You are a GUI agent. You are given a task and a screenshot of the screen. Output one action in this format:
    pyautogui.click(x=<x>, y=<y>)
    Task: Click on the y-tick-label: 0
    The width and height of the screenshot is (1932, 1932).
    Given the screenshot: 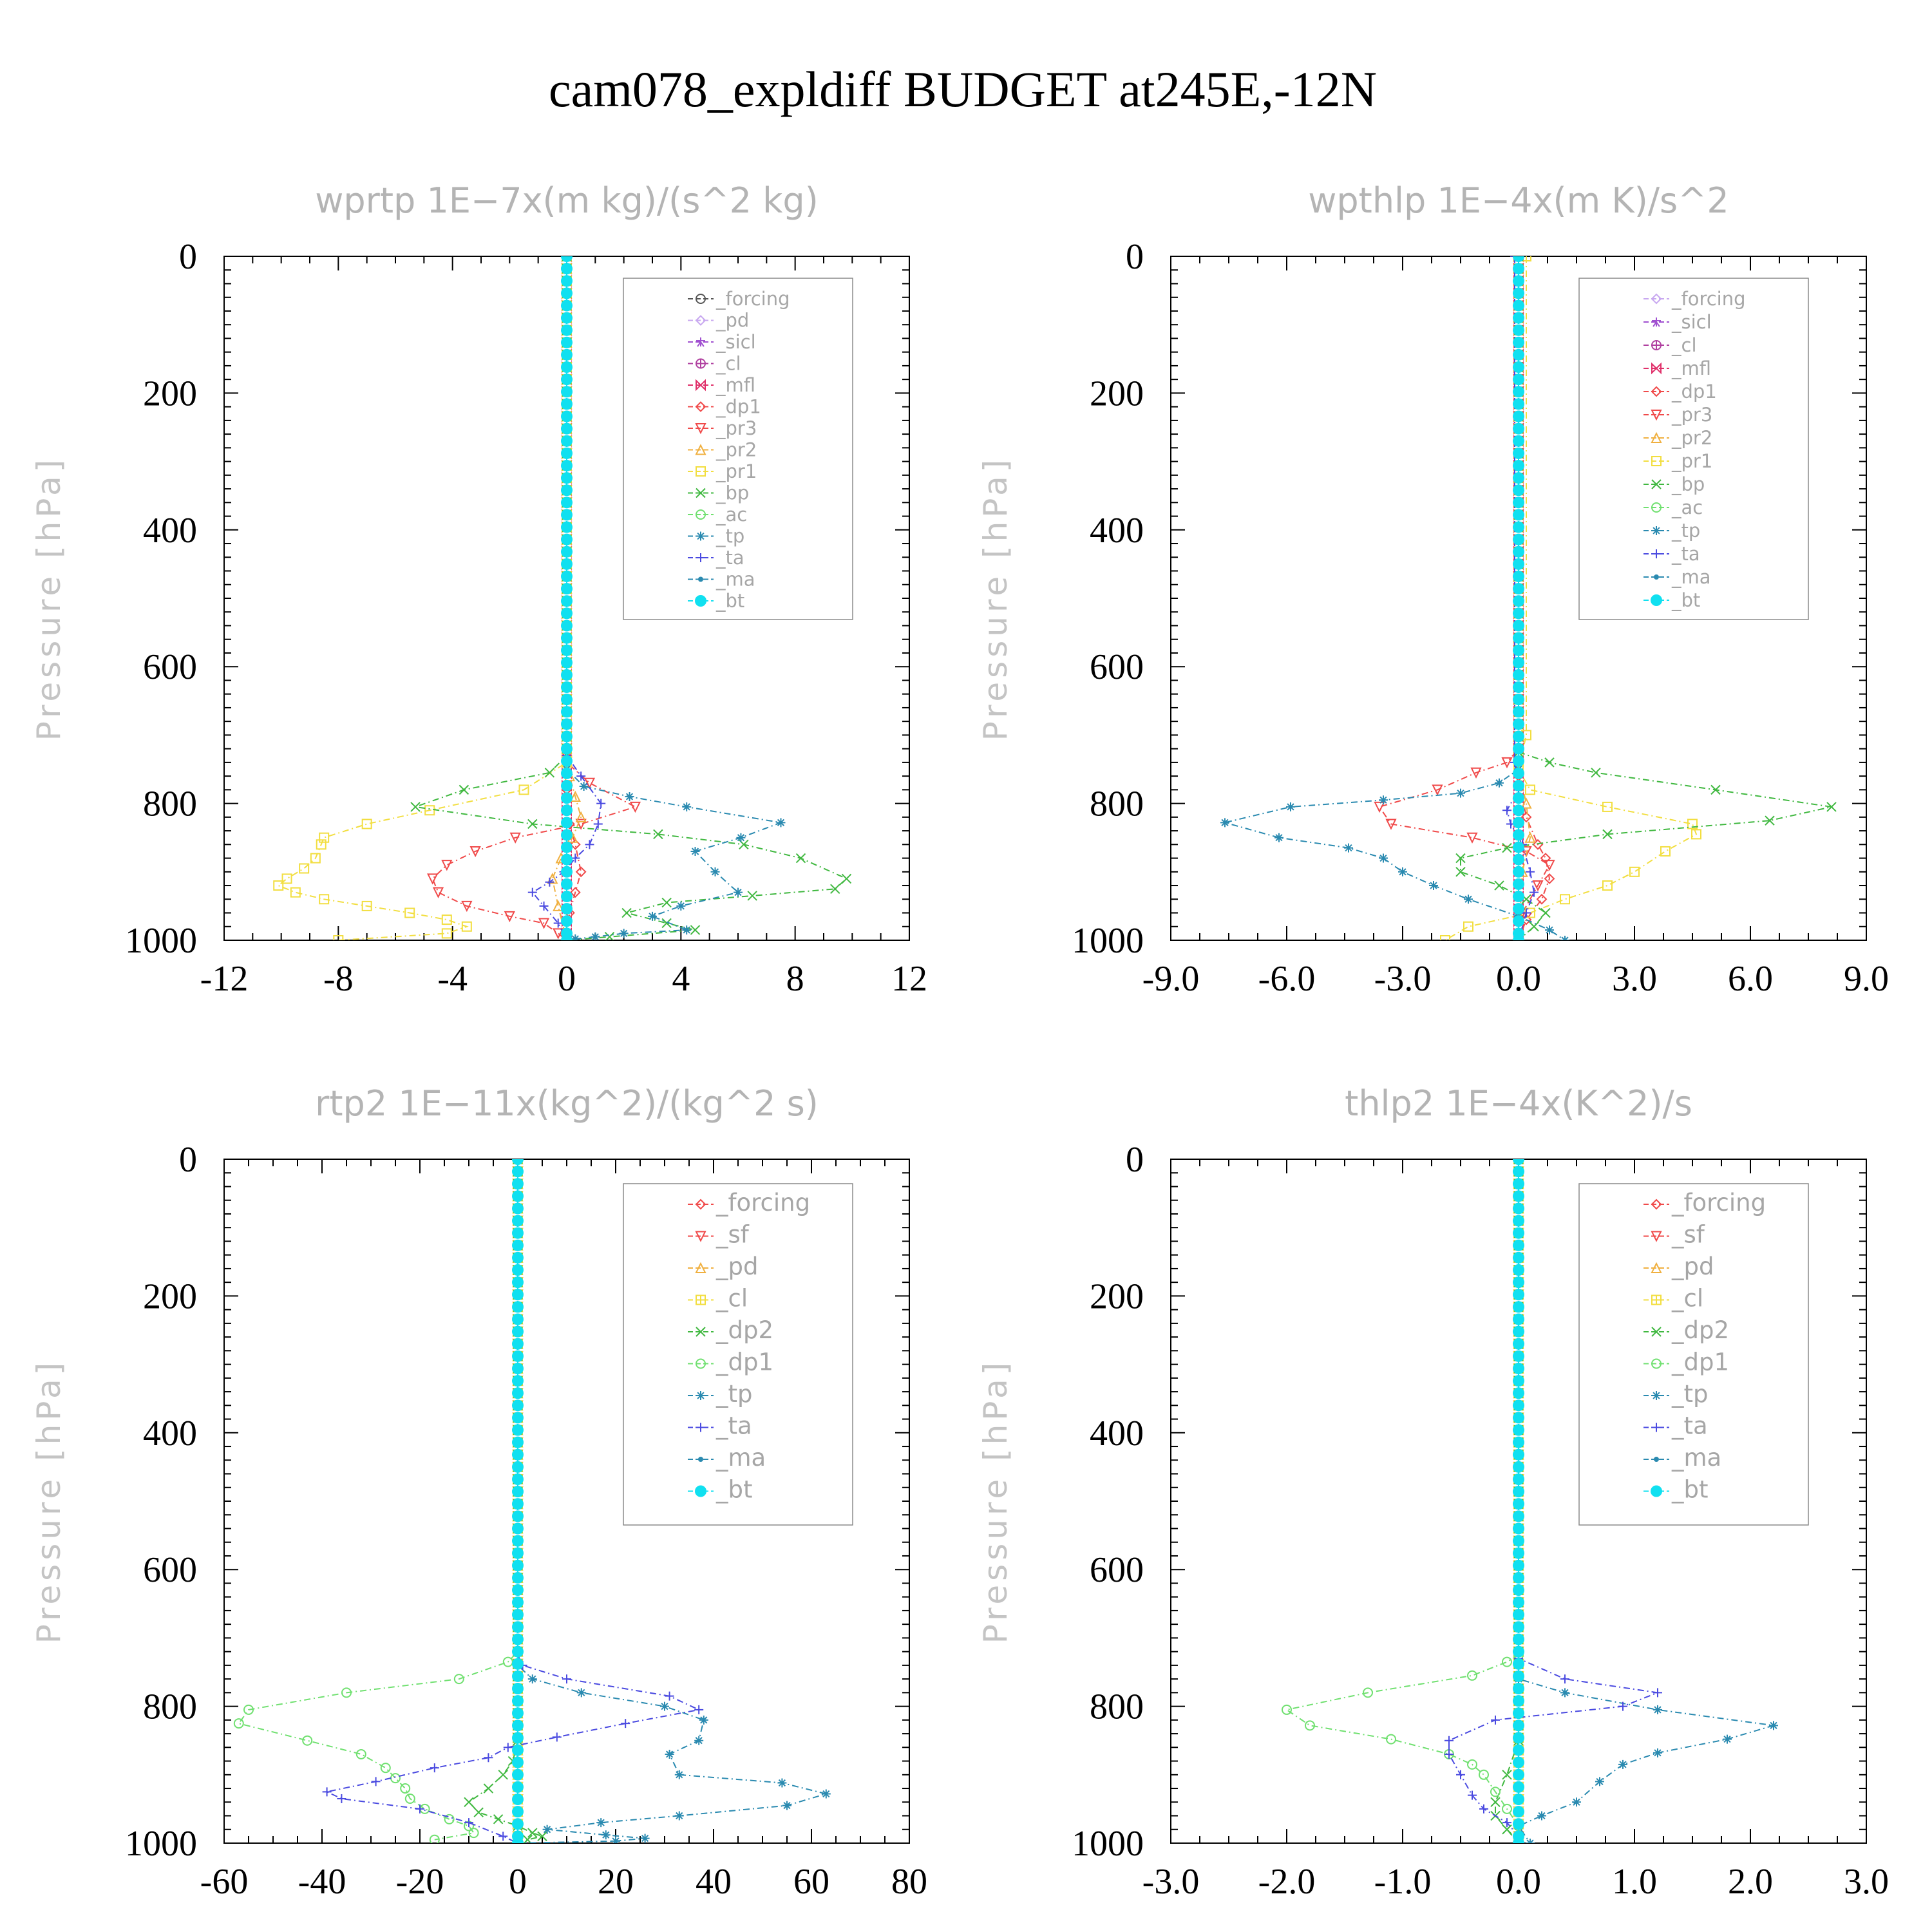 What is the action you would take?
    pyautogui.click(x=1135, y=1160)
    